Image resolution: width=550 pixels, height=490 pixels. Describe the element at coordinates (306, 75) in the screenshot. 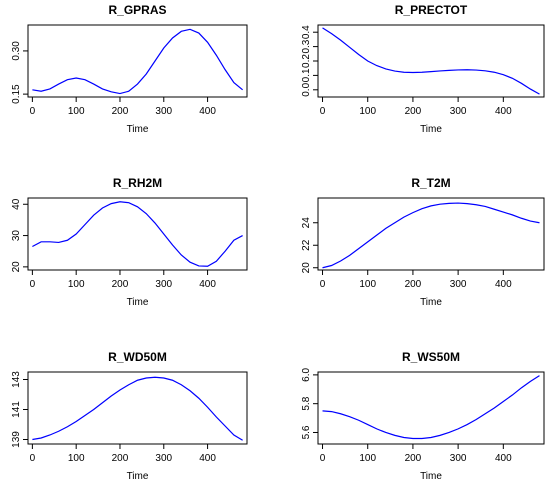

I see `y-tick-label: 0.1` at that location.